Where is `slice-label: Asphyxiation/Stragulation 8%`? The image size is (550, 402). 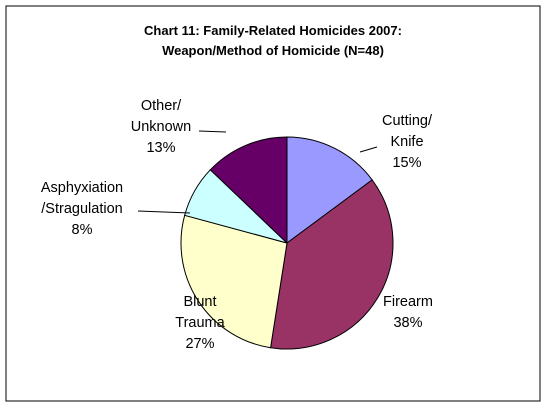
slice-label: Asphyxiation/Stragulation 8% is located at coordinates (82, 209).